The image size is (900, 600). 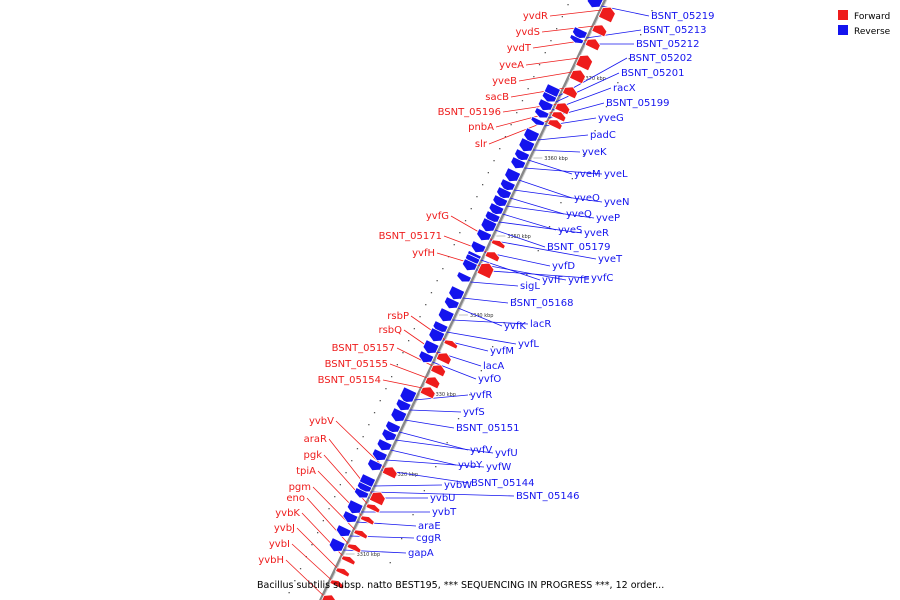 I want to click on gene-arrow-arae, so click(x=350, y=517).